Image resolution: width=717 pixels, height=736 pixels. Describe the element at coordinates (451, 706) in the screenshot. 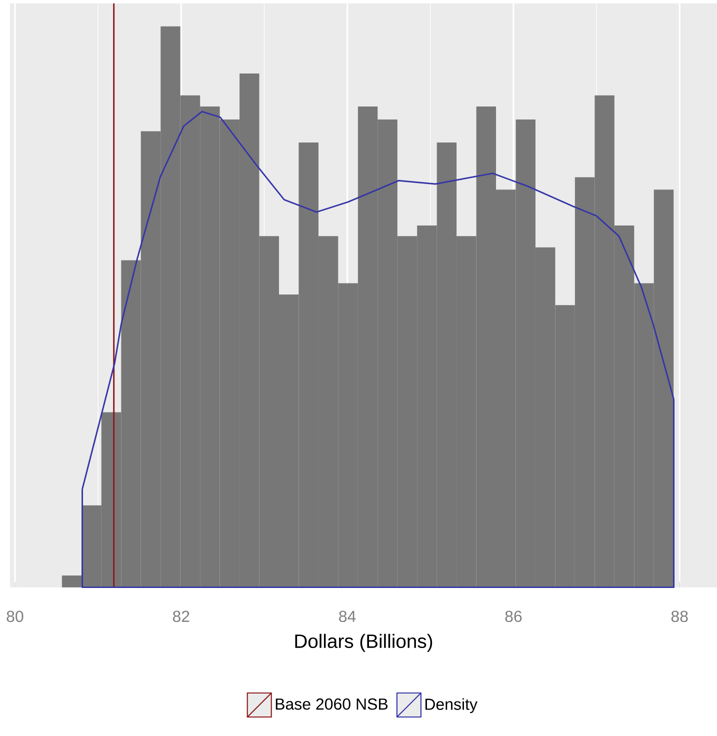

I see `legend-label: Density` at that location.